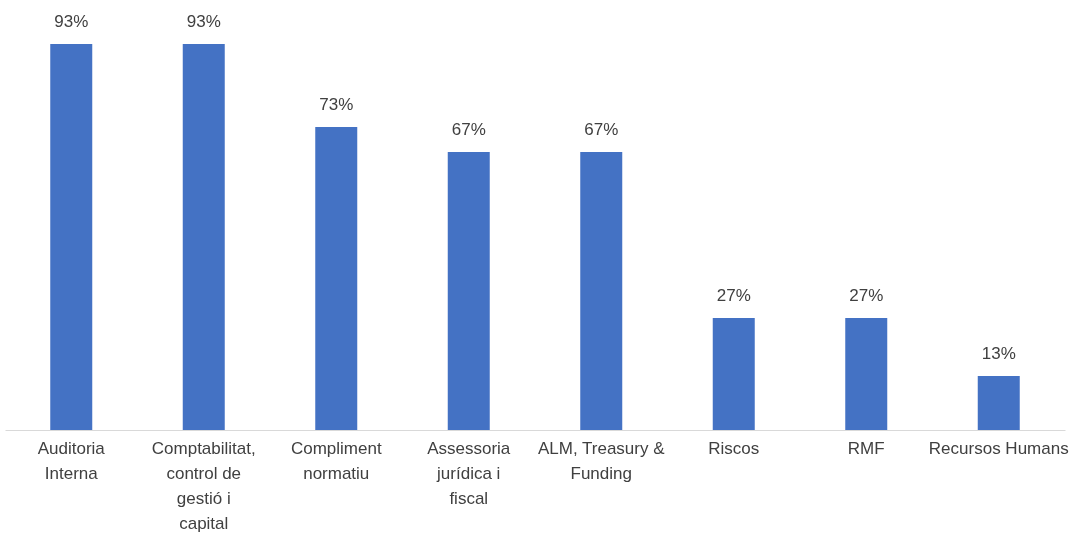  Describe the element at coordinates (866, 448) in the screenshot. I see `x-tick-label: RMF` at that location.